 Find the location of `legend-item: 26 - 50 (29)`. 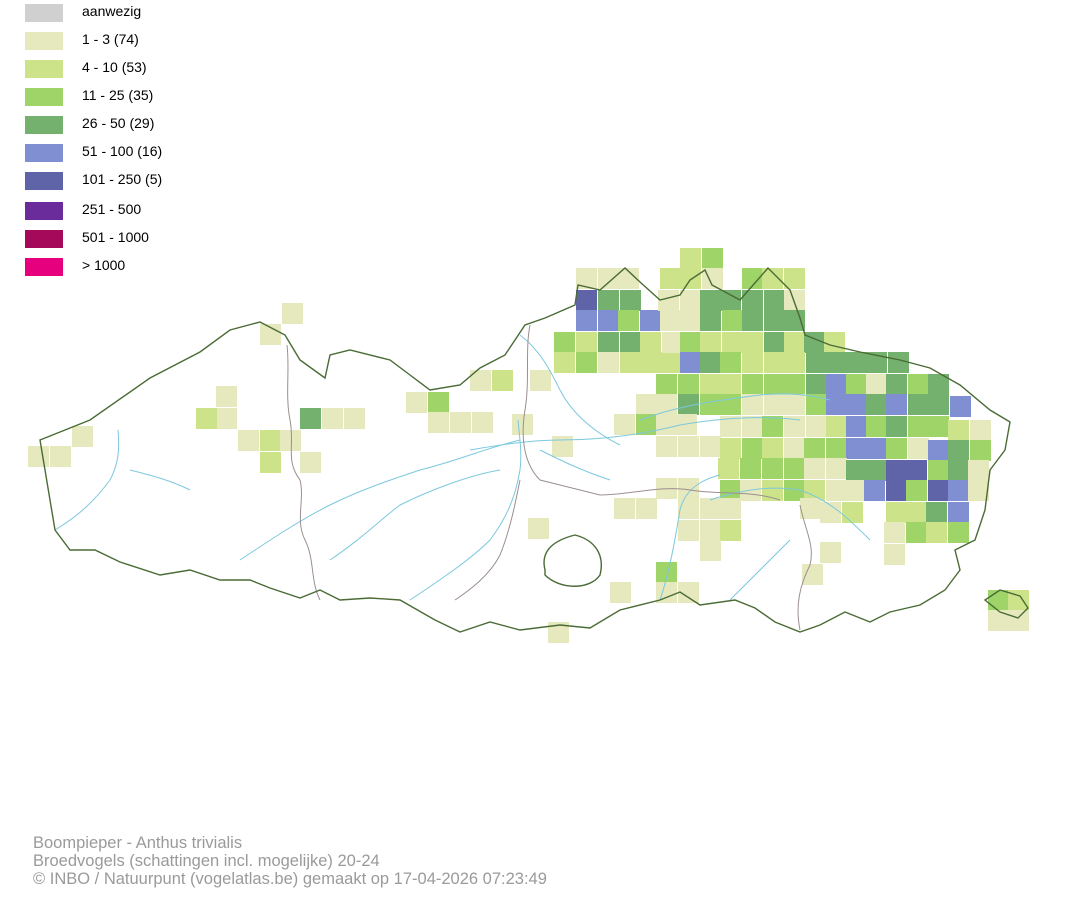

legend-item: 26 - 50 (29) is located at coordinates (125, 124).